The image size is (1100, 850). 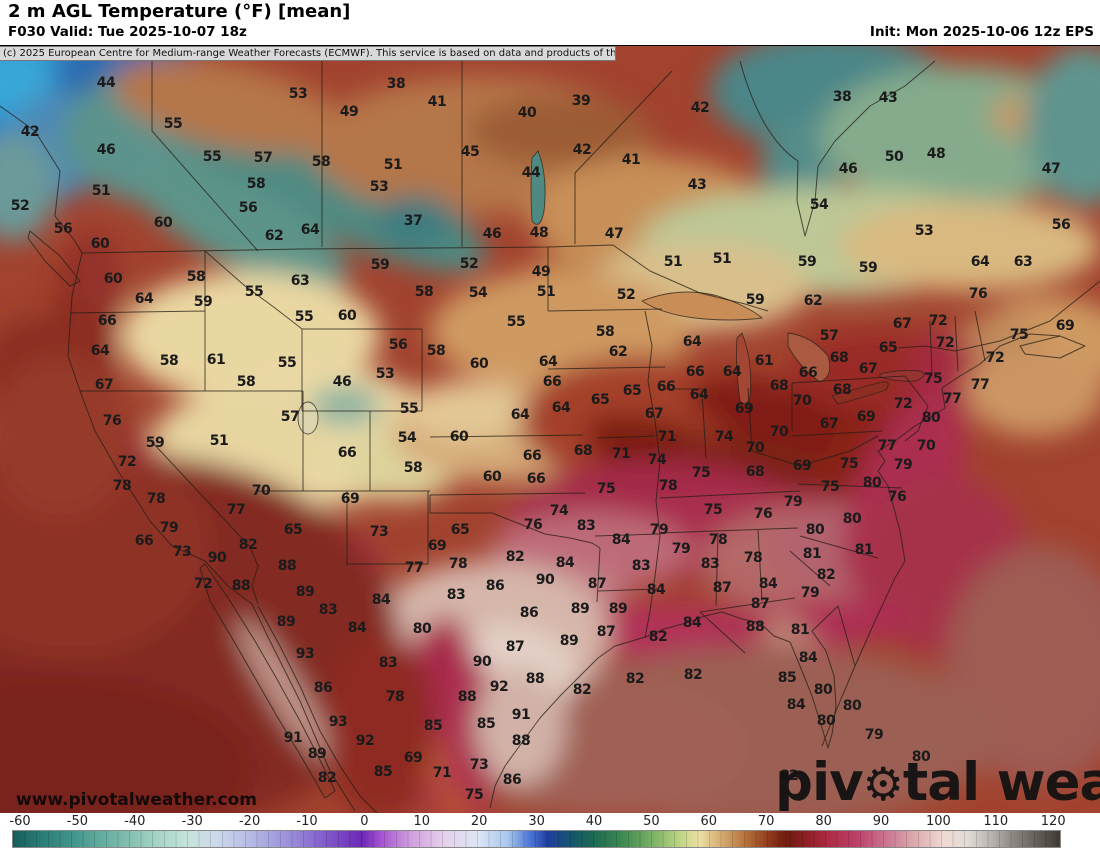 What do you see at coordinates (938, 821) in the screenshot?
I see `colorbar-tick: 100` at bounding box center [938, 821].